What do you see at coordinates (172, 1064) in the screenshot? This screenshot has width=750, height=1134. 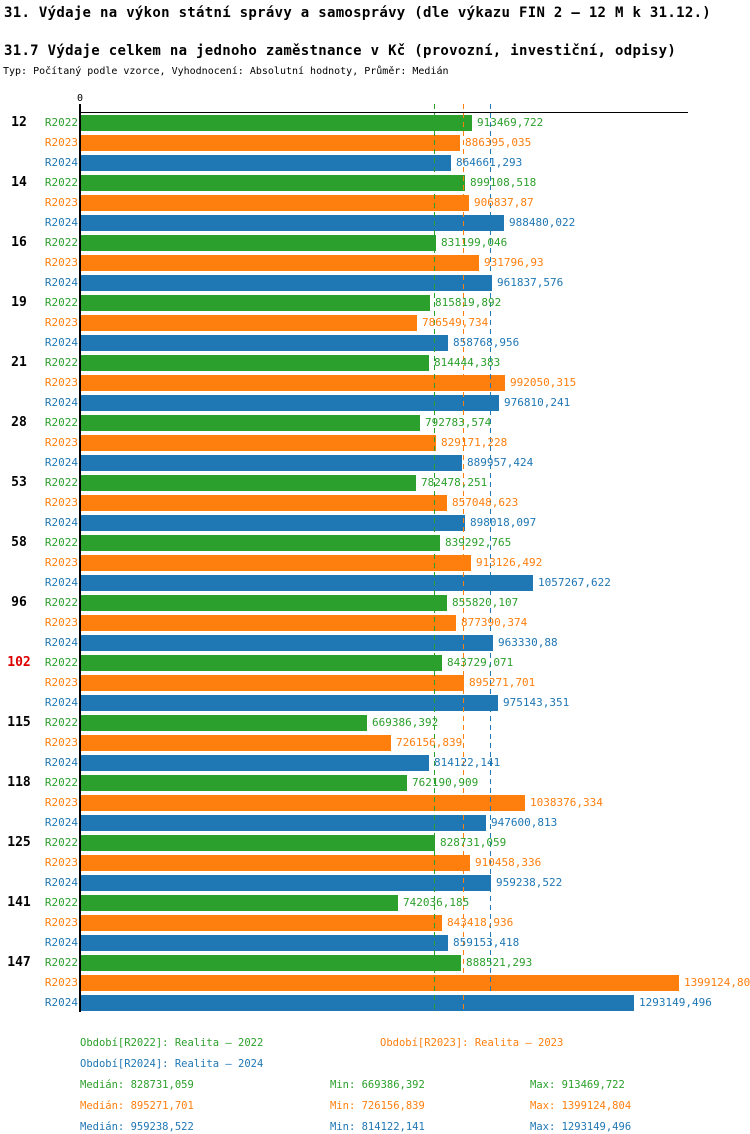 I see `legend-item: Období[R2024]: Realita – 2024` at bounding box center [172, 1064].